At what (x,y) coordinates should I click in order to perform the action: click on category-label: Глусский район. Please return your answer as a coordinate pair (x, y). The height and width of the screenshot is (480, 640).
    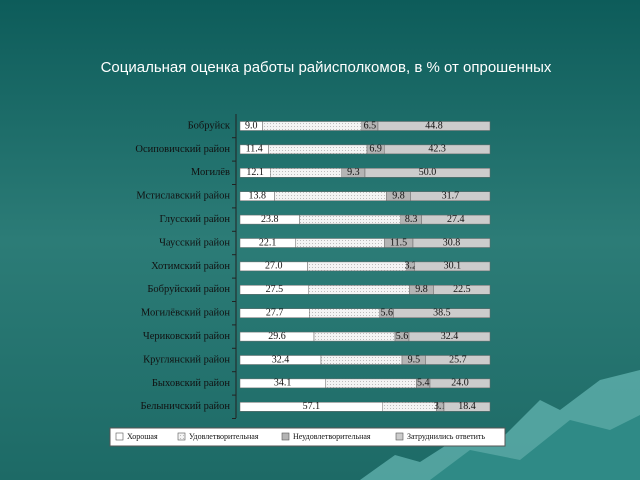
    Looking at the image, I should click on (195, 219).